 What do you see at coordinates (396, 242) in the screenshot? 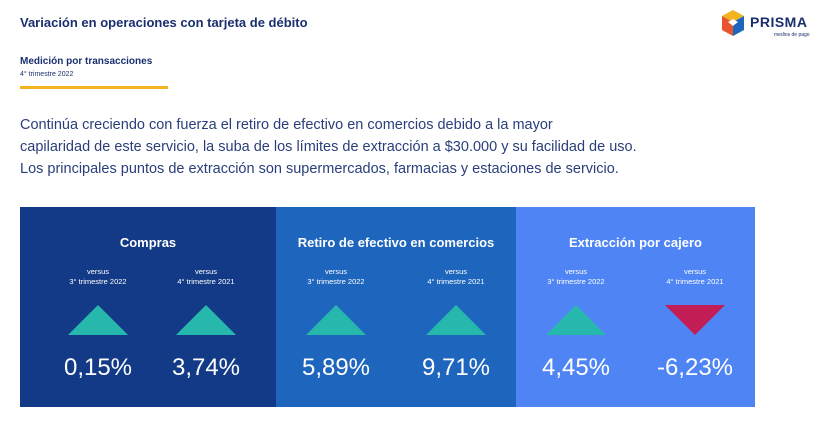
I see `panel-title: Retiro de efectivo en comercios` at bounding box center [396, 242].